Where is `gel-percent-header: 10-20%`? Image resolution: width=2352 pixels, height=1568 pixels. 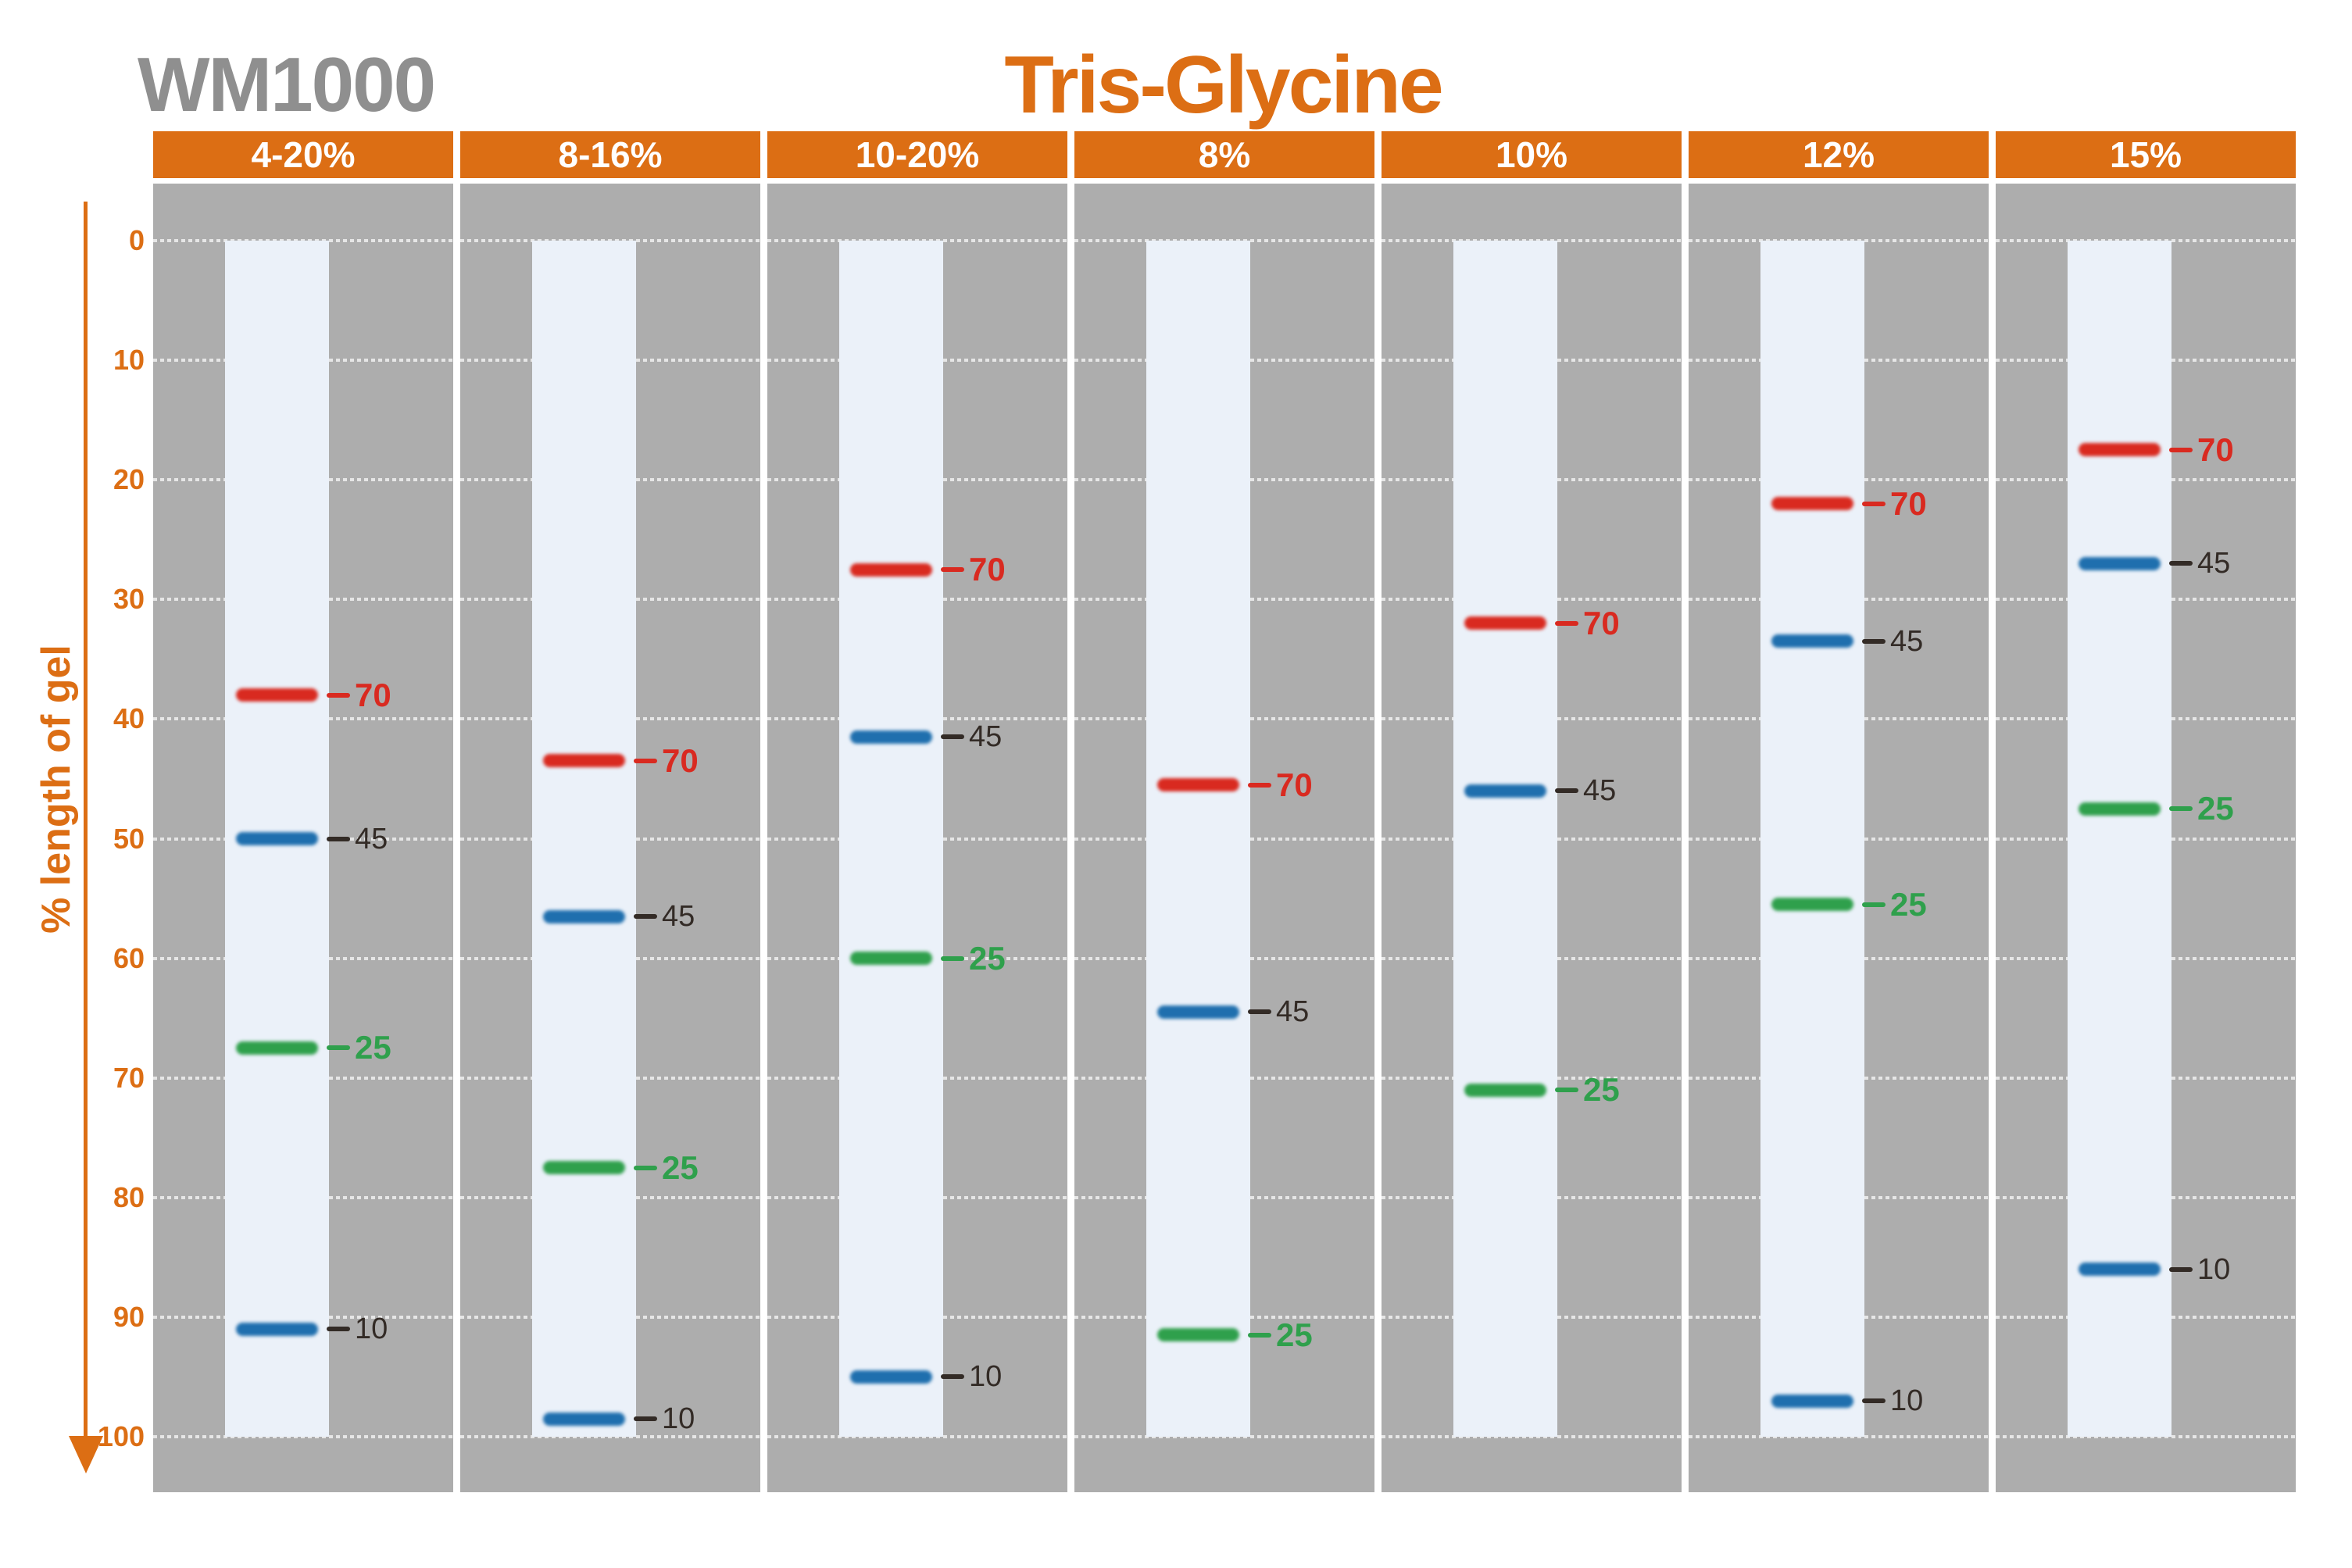
gel-percent-header: 10-20% is located at coordinates (917, 154).